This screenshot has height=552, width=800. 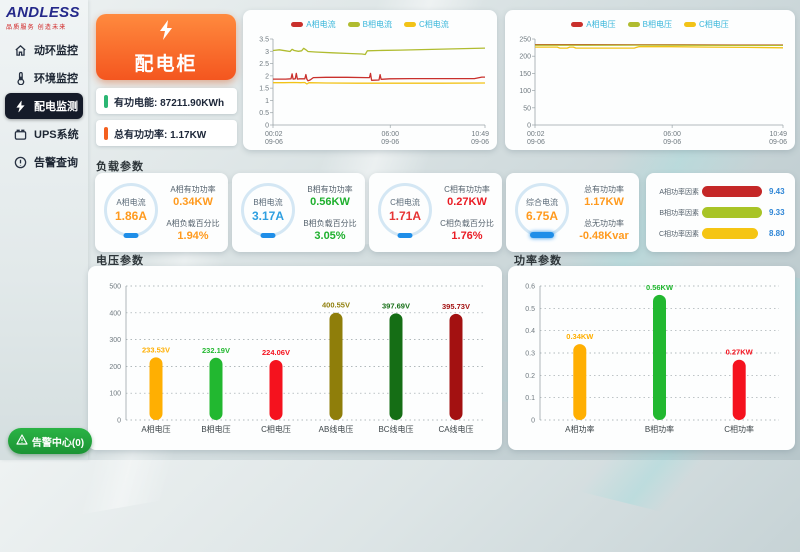 I want to click on svg-text: 50, so click(x=527, y=108).